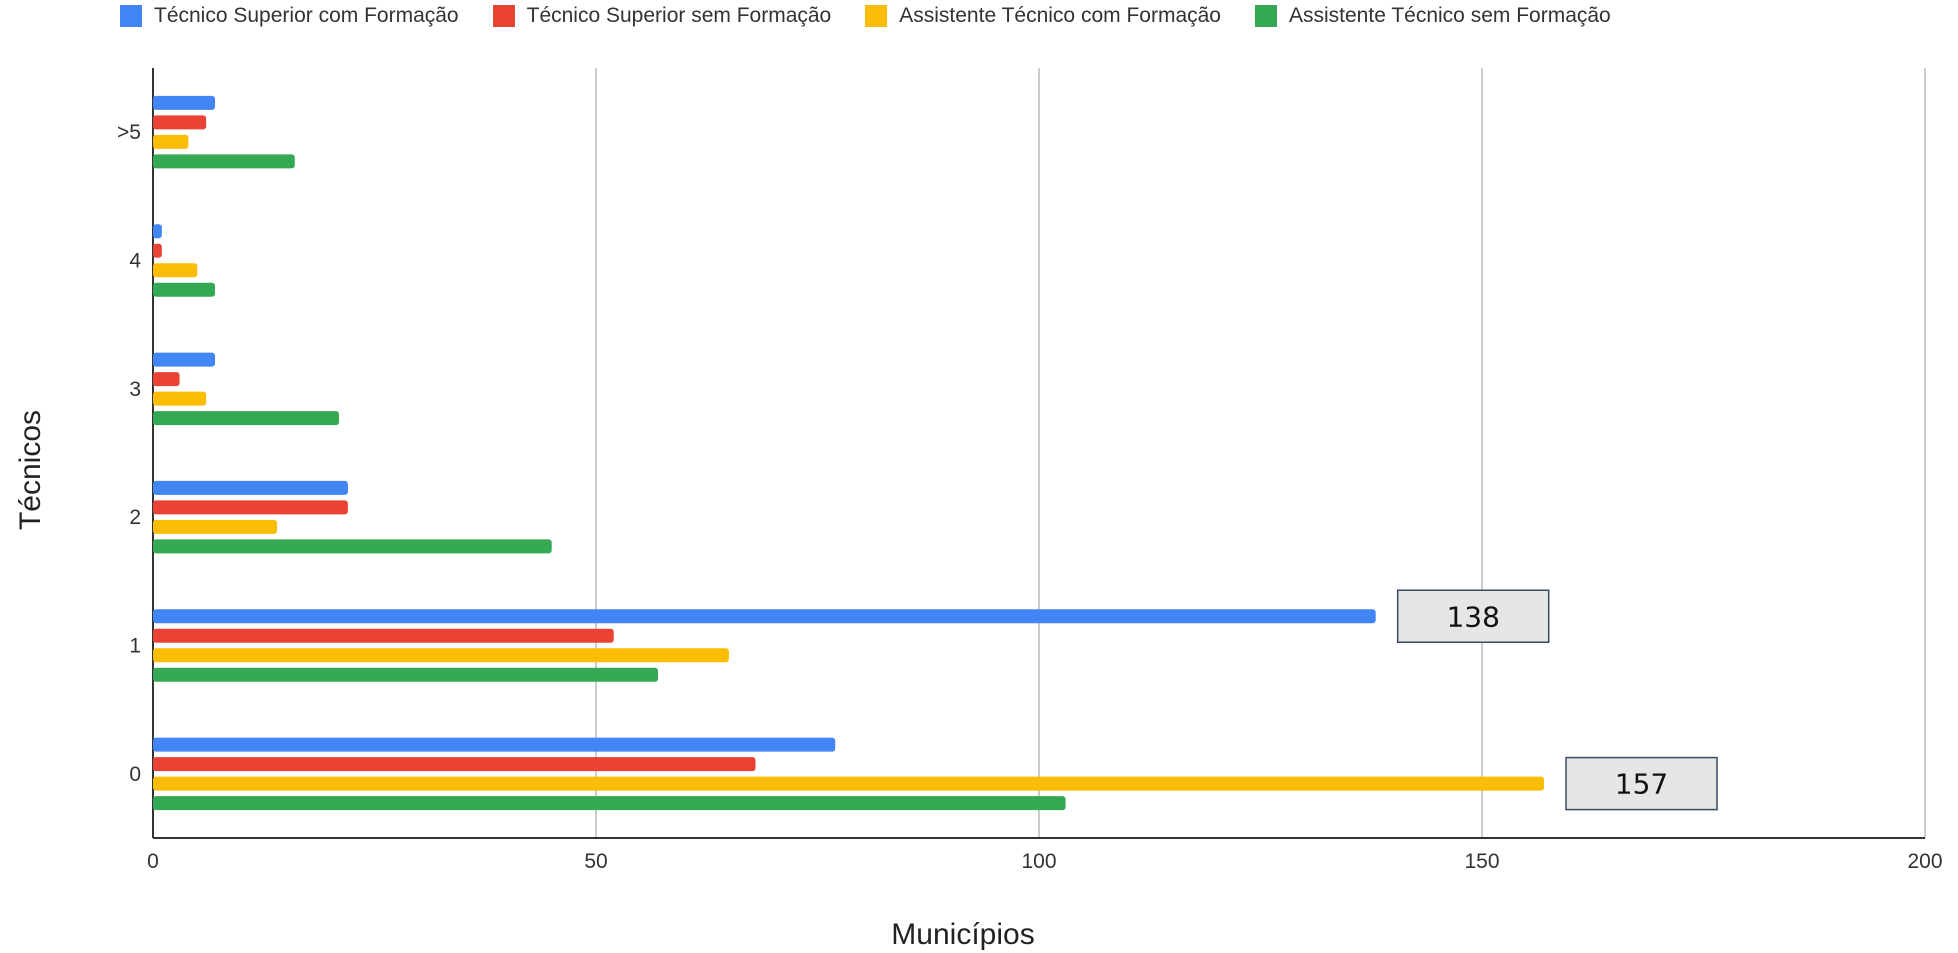  I want to click on y-tick-label: 1, so click(135, 646).